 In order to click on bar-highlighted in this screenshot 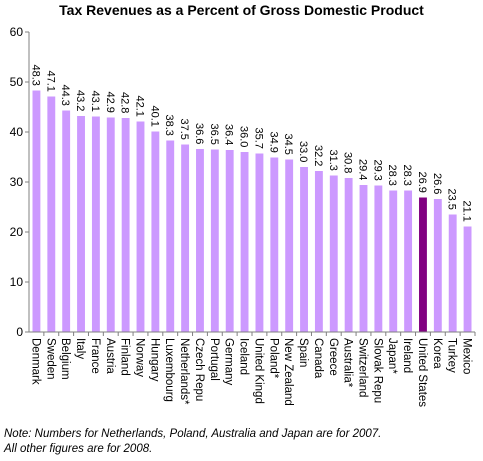, I will do `click(423, 264)`.